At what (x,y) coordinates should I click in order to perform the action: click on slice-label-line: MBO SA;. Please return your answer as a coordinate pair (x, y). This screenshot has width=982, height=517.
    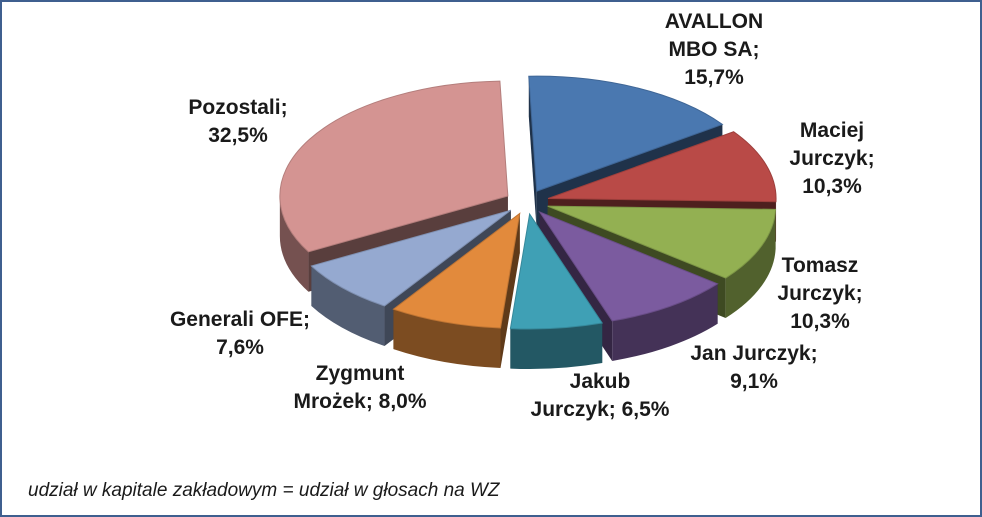
    Looking at the image, I should click on (714, 49).